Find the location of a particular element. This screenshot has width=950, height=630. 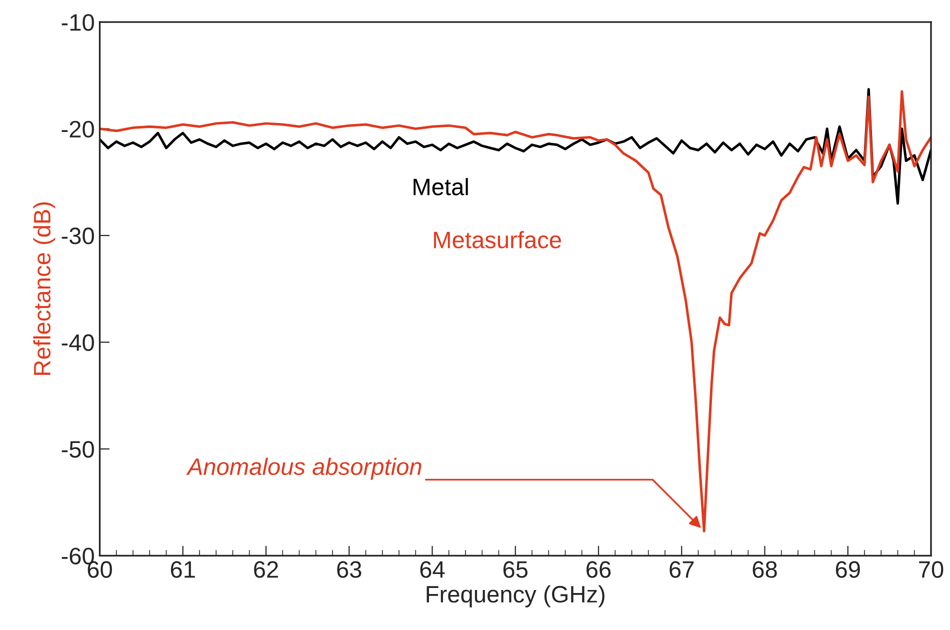

x-tick-label: 67 is located at coordinates (682, 569).